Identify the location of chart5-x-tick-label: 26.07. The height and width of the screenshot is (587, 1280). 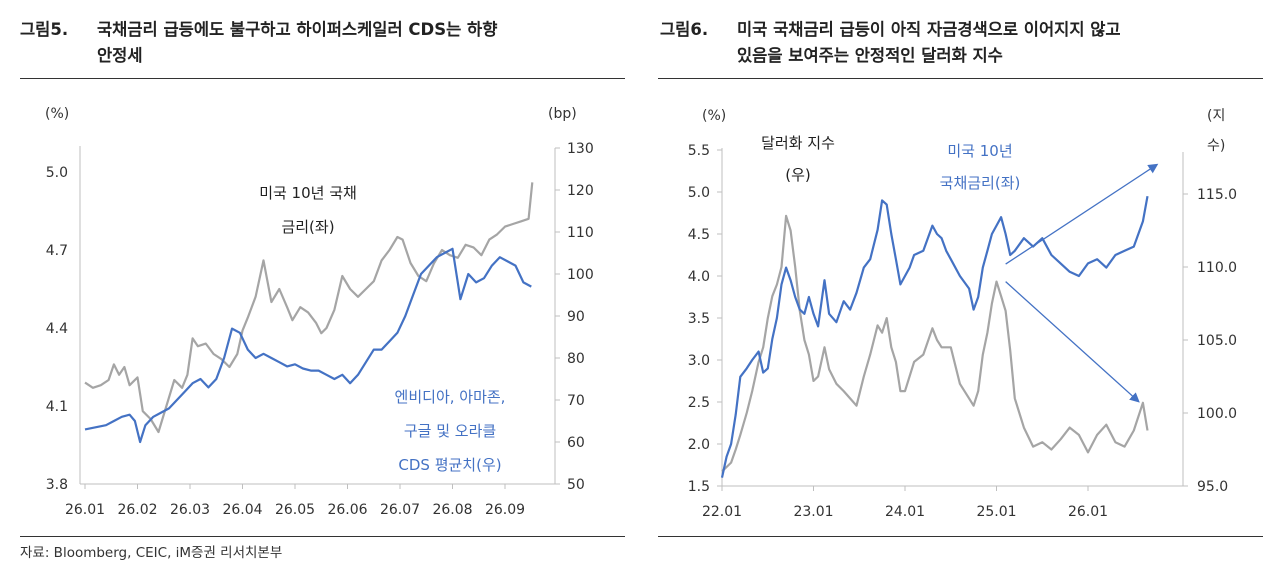
(400, 510).